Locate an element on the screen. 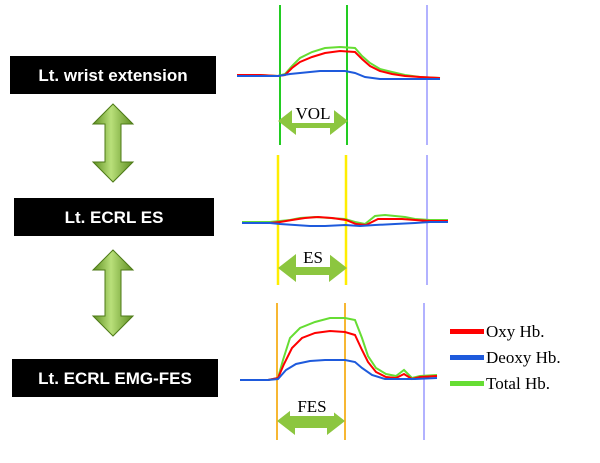  period-arrow: ES is located at coordinates (312, 264).